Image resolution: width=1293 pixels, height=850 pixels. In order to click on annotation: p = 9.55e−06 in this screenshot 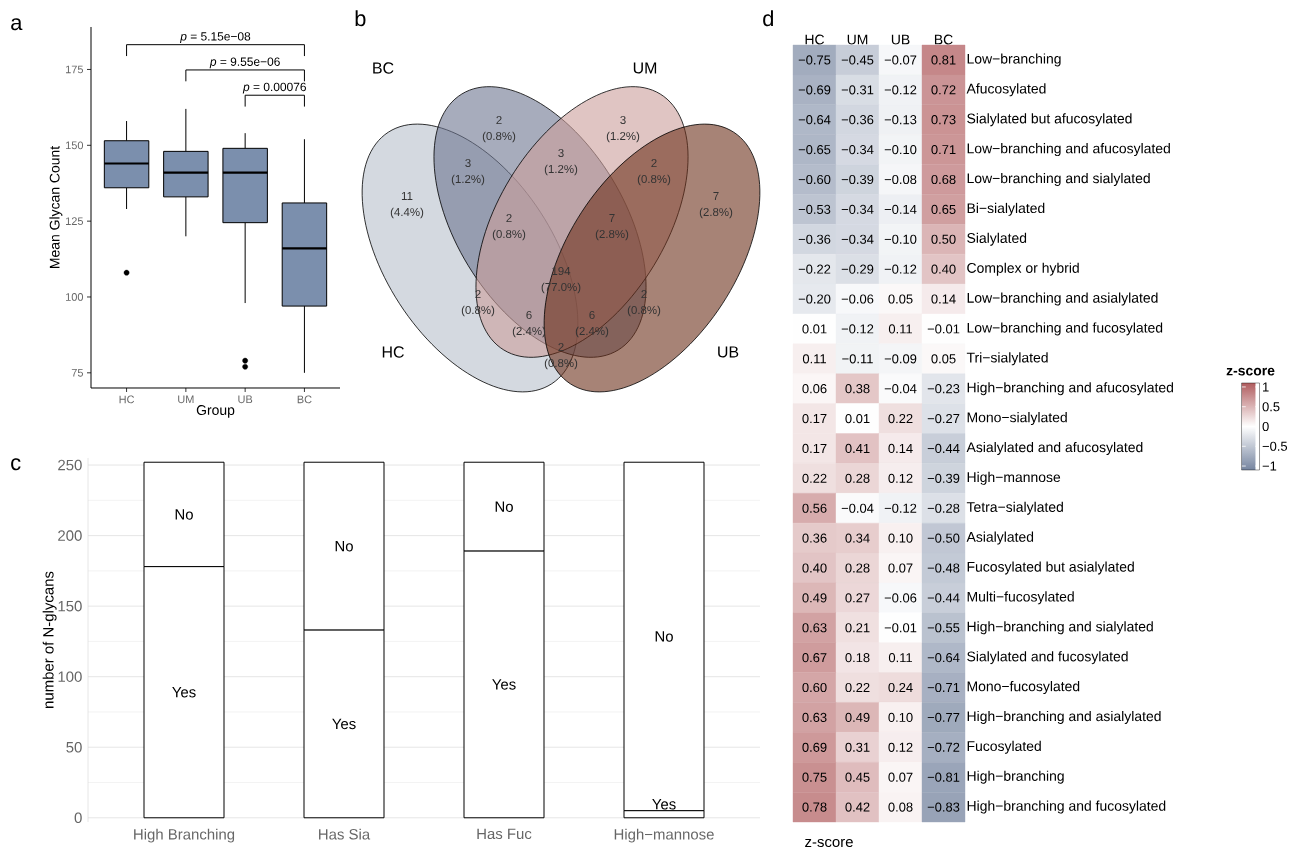, I will do `click(244, 63)`.